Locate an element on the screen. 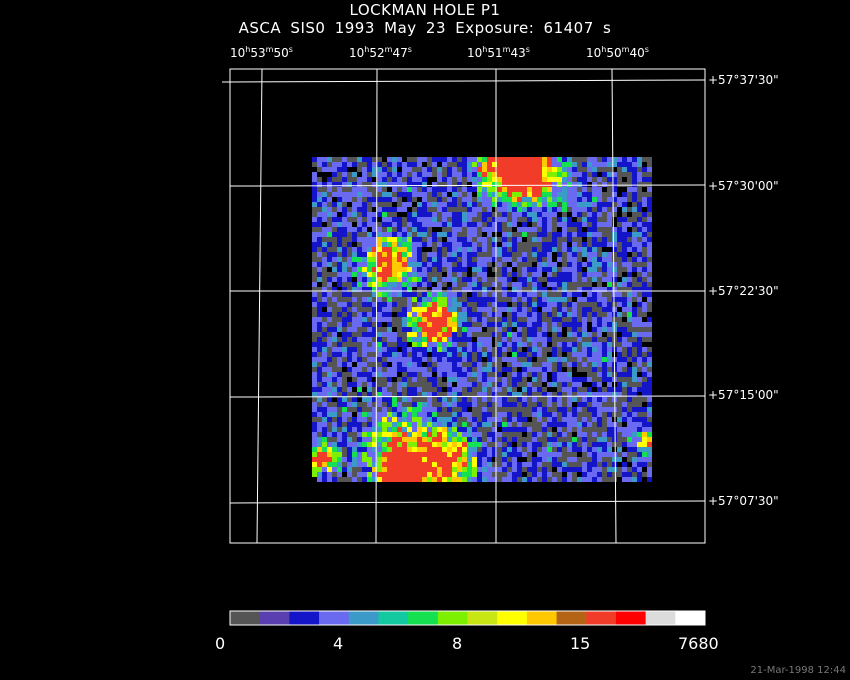  colorbar-label: 0 is located at coordinates (220, 643).